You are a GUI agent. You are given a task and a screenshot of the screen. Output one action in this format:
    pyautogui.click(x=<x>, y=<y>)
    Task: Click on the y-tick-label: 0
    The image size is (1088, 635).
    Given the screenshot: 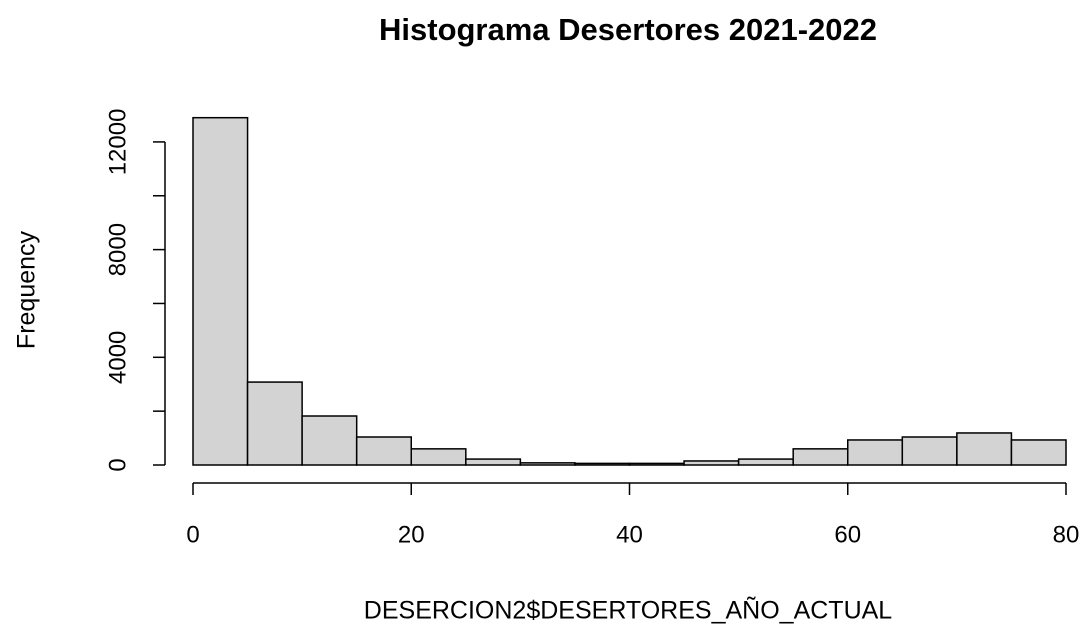 What is the action you would take?
    pyautogui.click(x=117, y=464)
    